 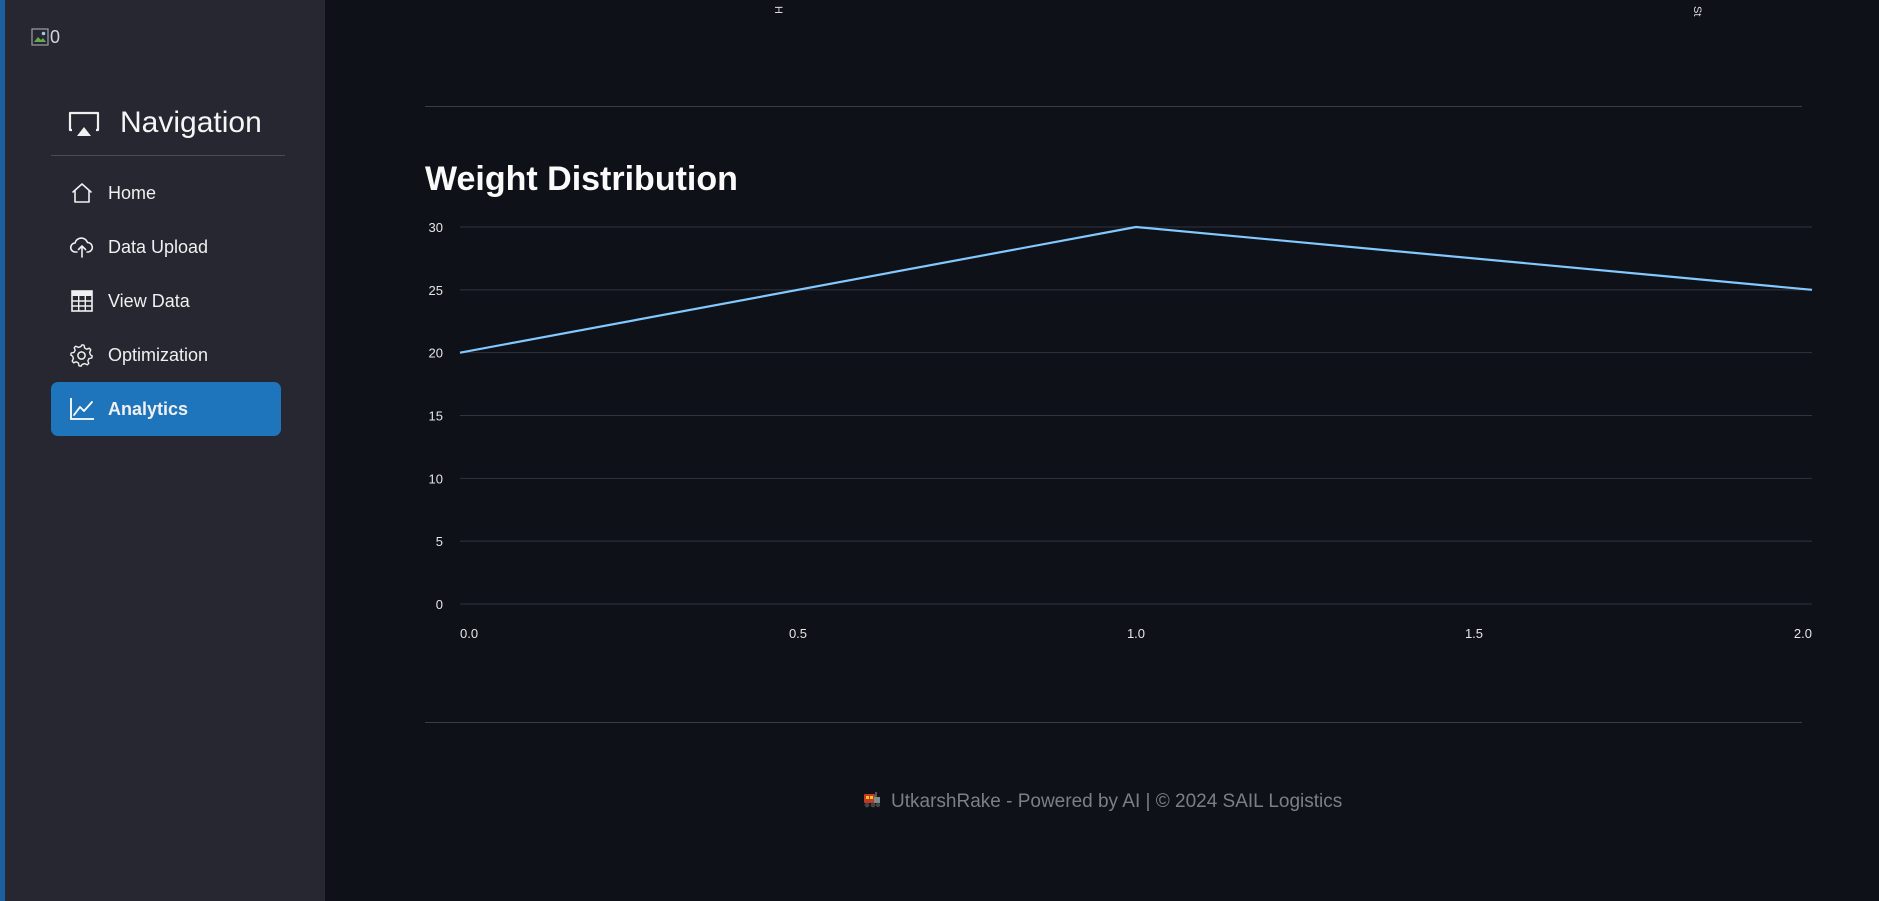 I want to click on x-tick-label: 1.5, so click(x=1474, y=633).